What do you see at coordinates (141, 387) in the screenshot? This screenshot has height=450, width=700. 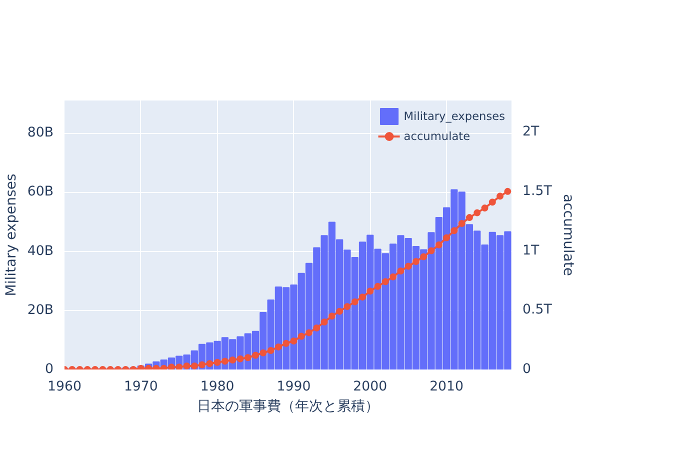 I see `x-tick-label: 1970` at bounding box center [141, 387].